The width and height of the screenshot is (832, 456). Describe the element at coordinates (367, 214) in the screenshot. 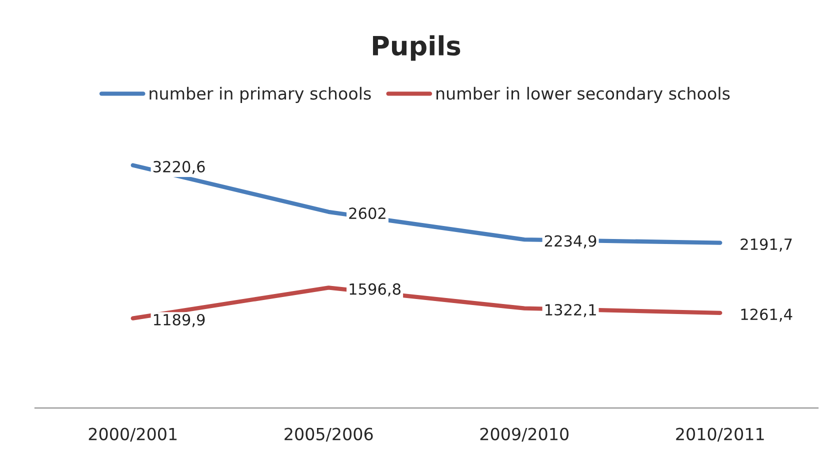

I see `data-label: 2602` at that location.